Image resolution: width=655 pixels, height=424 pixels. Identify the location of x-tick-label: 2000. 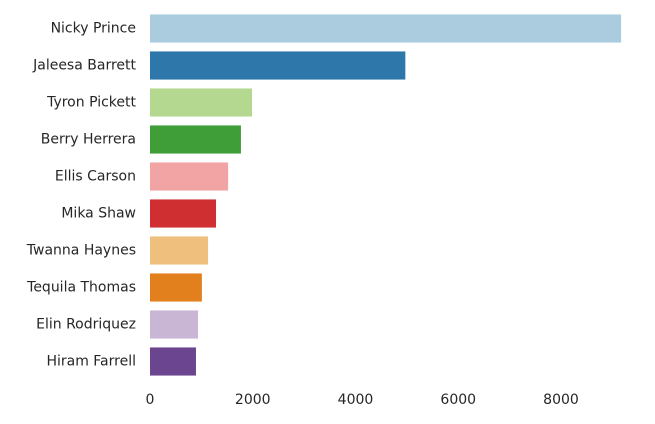
(253, 400).